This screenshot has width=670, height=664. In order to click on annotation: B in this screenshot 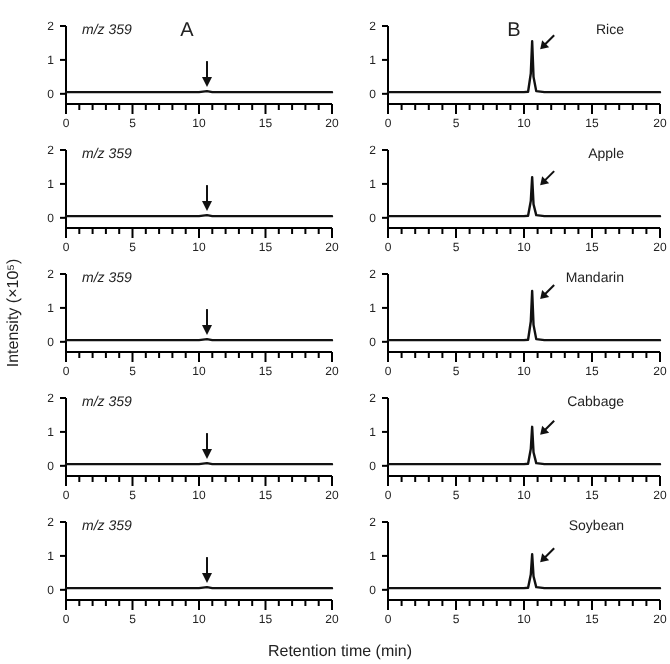, I will do `click(514, 31)`.